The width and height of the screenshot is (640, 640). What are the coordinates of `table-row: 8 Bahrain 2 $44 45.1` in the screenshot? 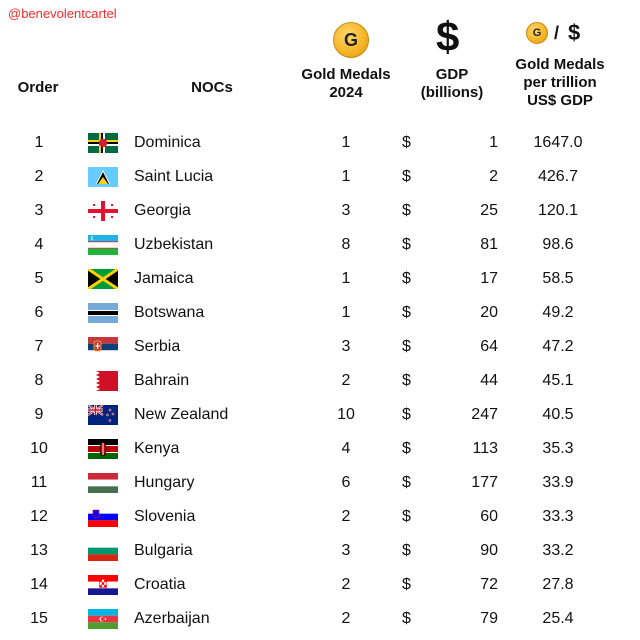 It's located at (320, 381).